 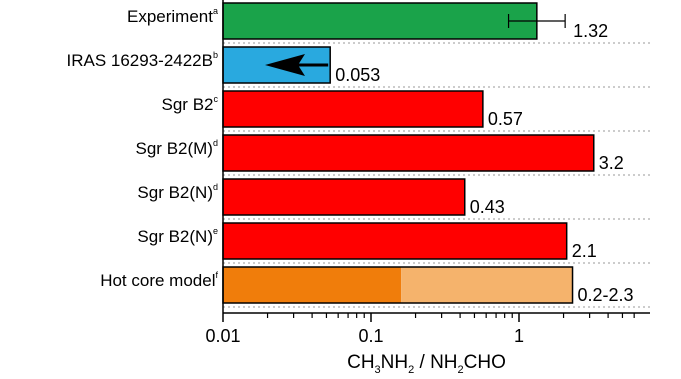 I want to click on category-label: Sgr B2(M)d, so click(x=177, y=148).